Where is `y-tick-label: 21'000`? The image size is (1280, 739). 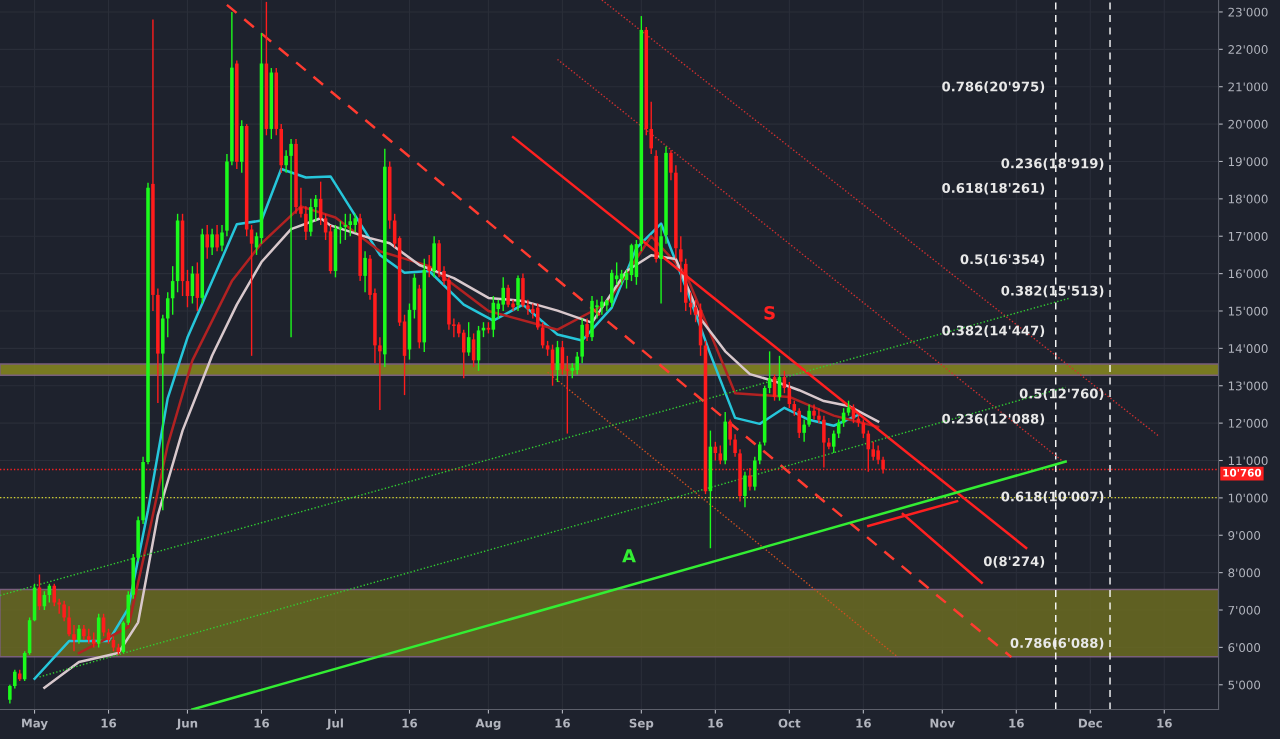
y-tick-label: 21'000 is located at coordinates (1248, 87).